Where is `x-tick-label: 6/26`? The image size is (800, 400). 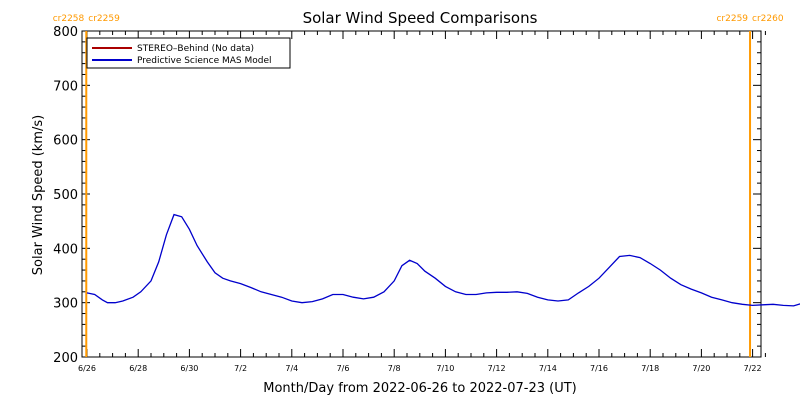
x-tick-label: 6/26 is located at coordinates (87, 368).